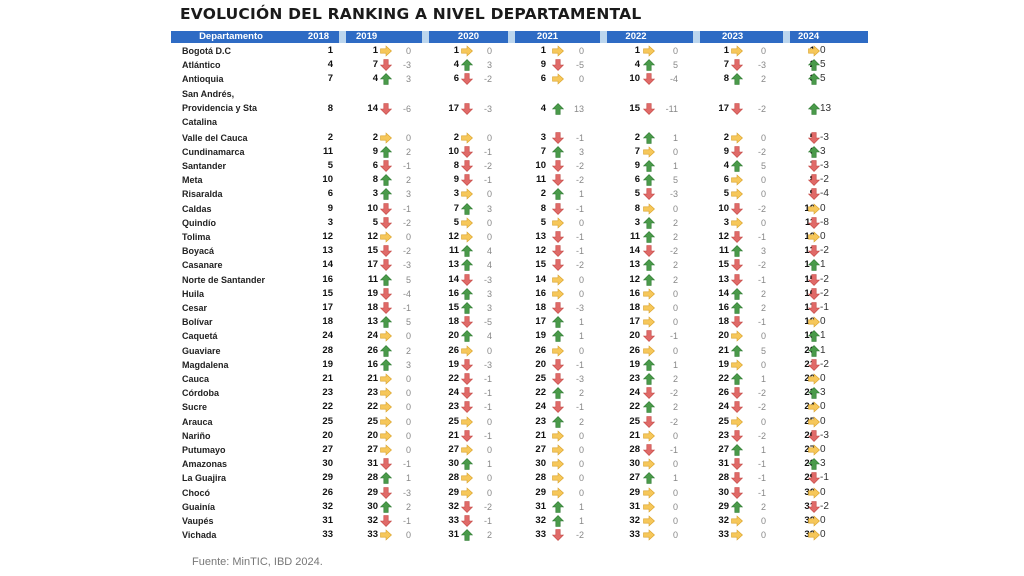 The height and width of the screenshot is (576, 1024). Describe the element at coordinates (487, 393) in the screenshot. I see `change-2020: -1` at that location.